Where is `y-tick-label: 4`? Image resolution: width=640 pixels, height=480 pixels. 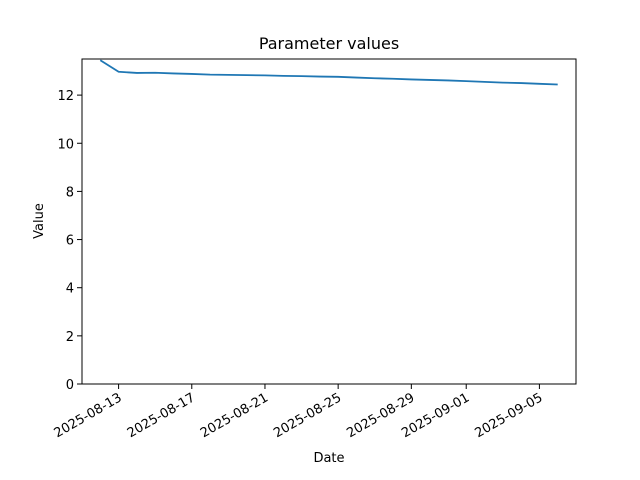 y-tick-label: 4 is located at coordinates (70, 289).